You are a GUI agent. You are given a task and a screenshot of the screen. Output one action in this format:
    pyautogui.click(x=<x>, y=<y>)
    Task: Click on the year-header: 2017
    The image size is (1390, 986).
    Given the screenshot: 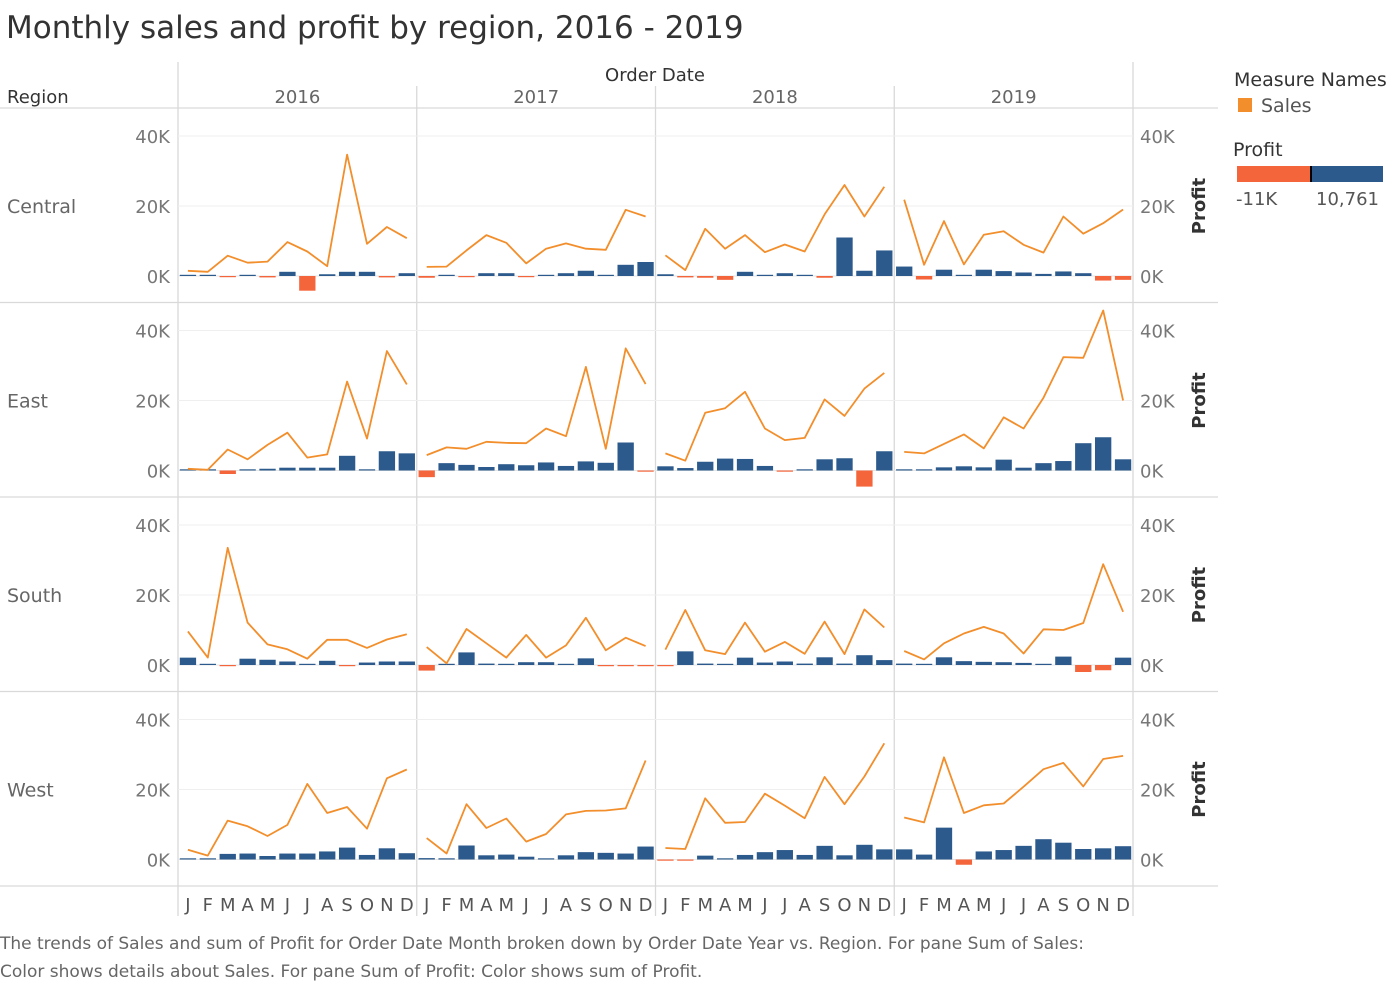 What is the action you would take?
    pyautogui.click(x=536, y=97)
    